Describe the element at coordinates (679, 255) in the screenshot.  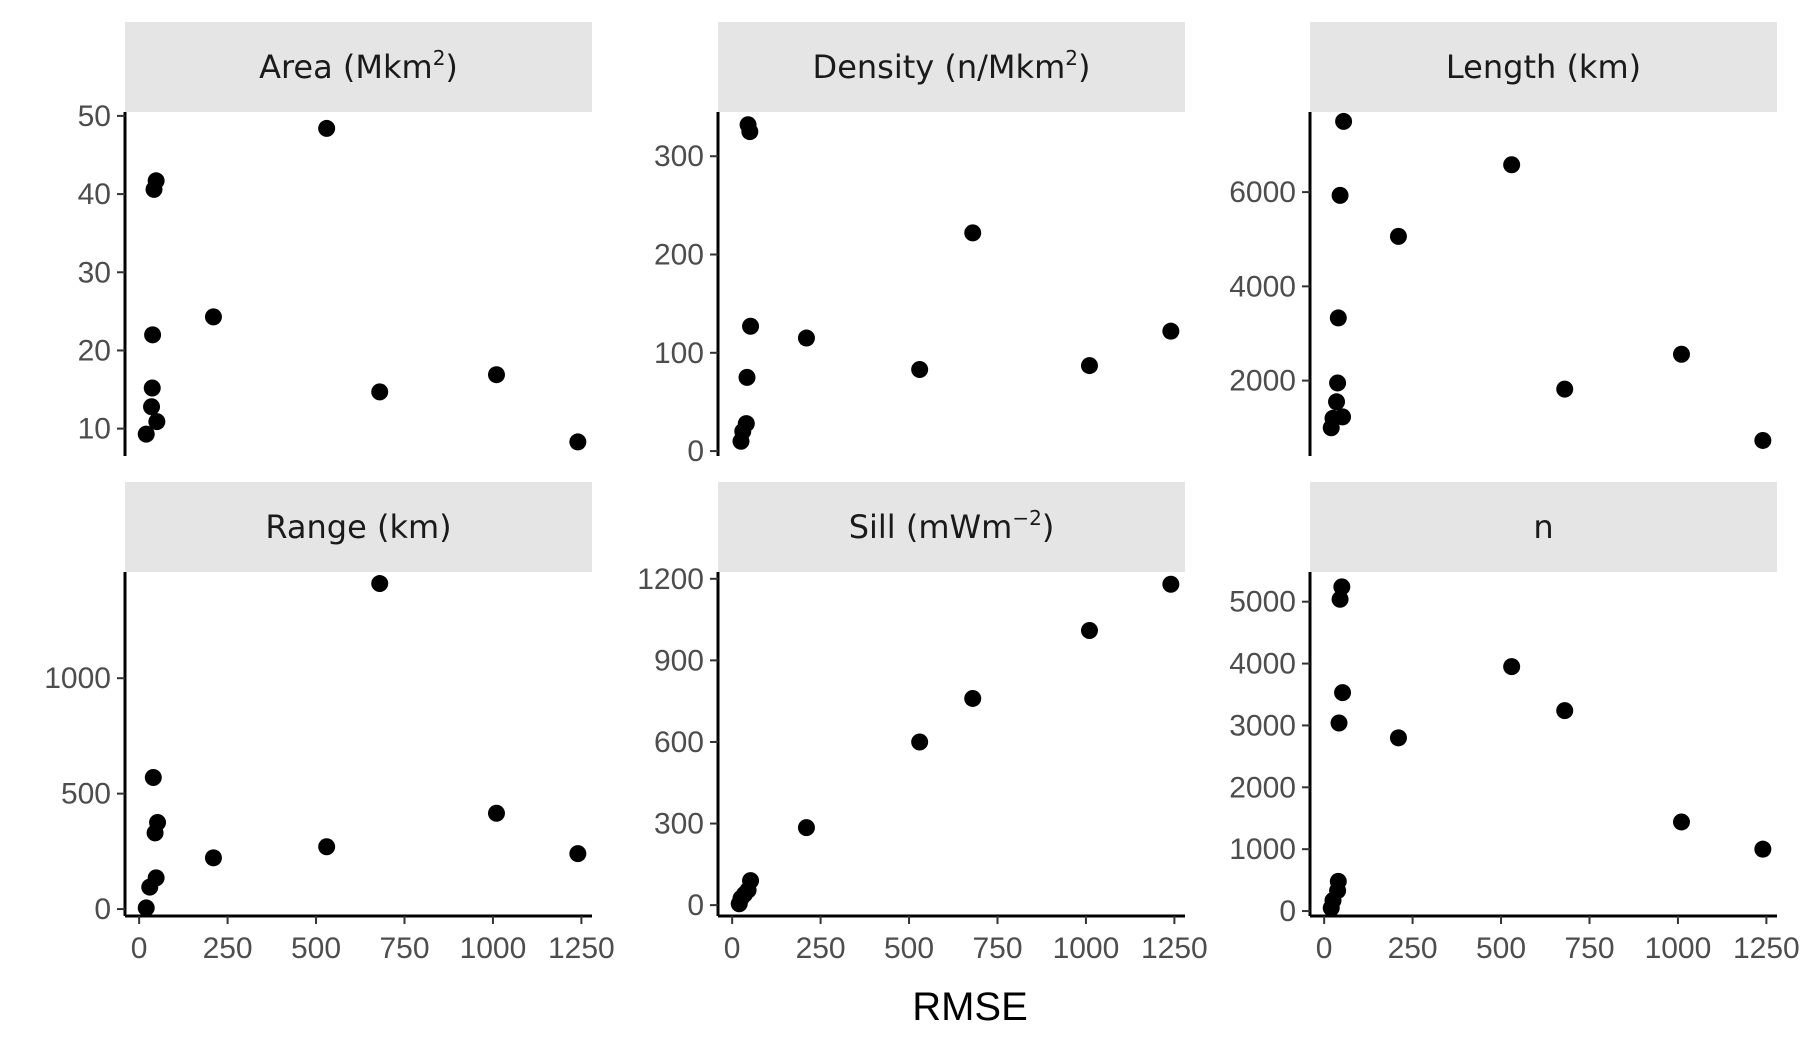
I see `y-tick-label: 200` at that location.